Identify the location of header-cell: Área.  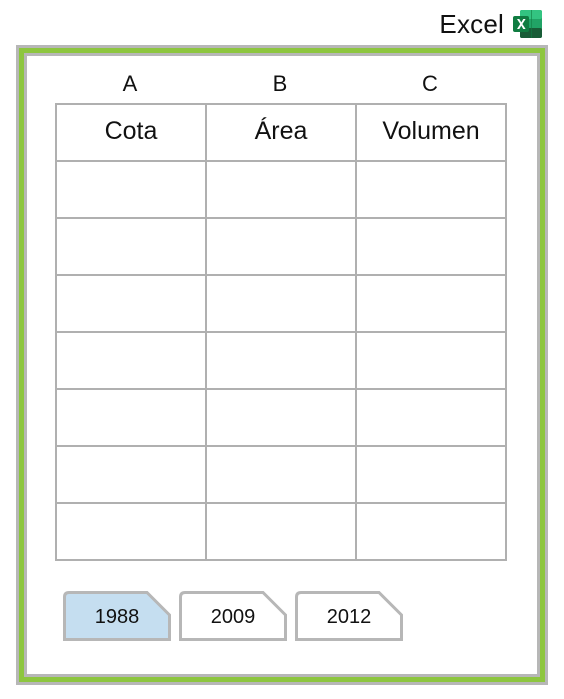
(281, 132).